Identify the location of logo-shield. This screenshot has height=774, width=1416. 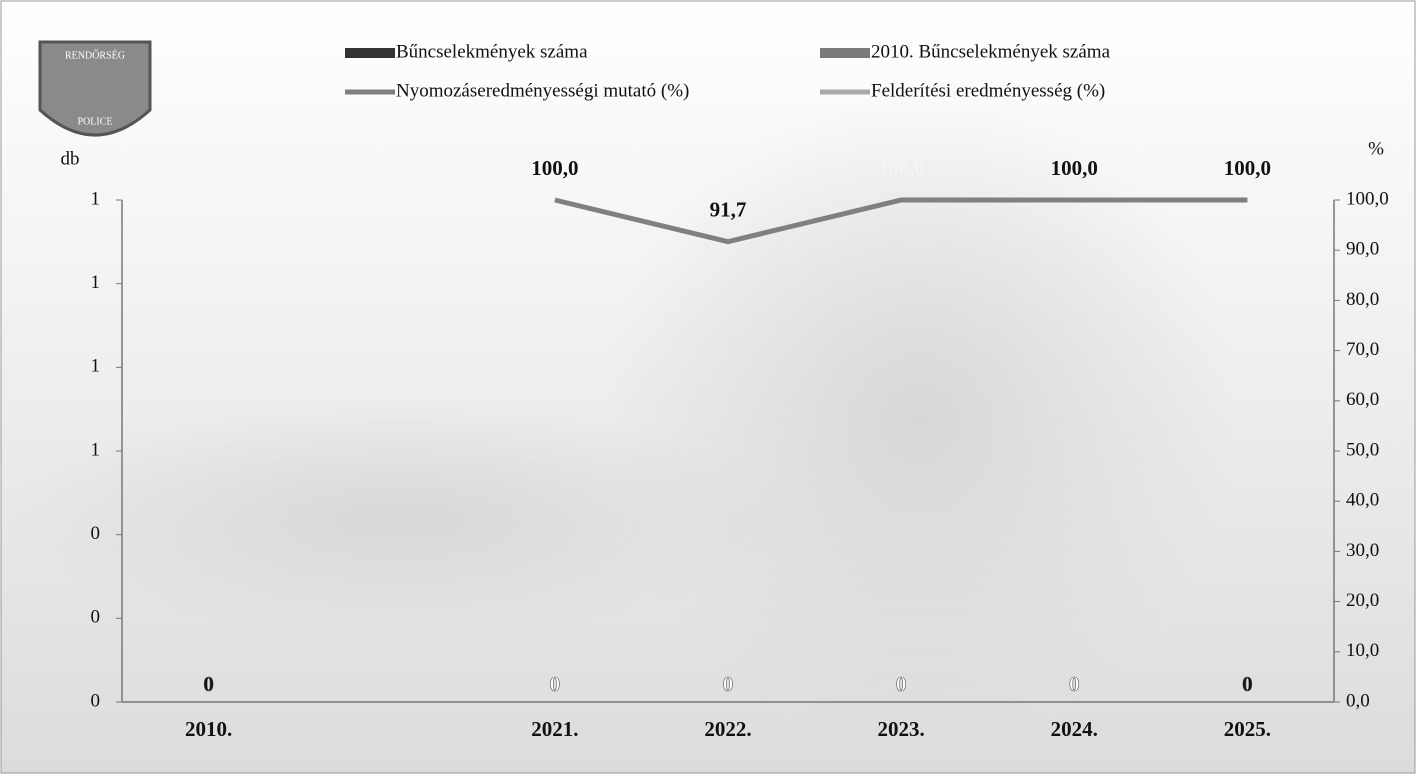
(95, 88).